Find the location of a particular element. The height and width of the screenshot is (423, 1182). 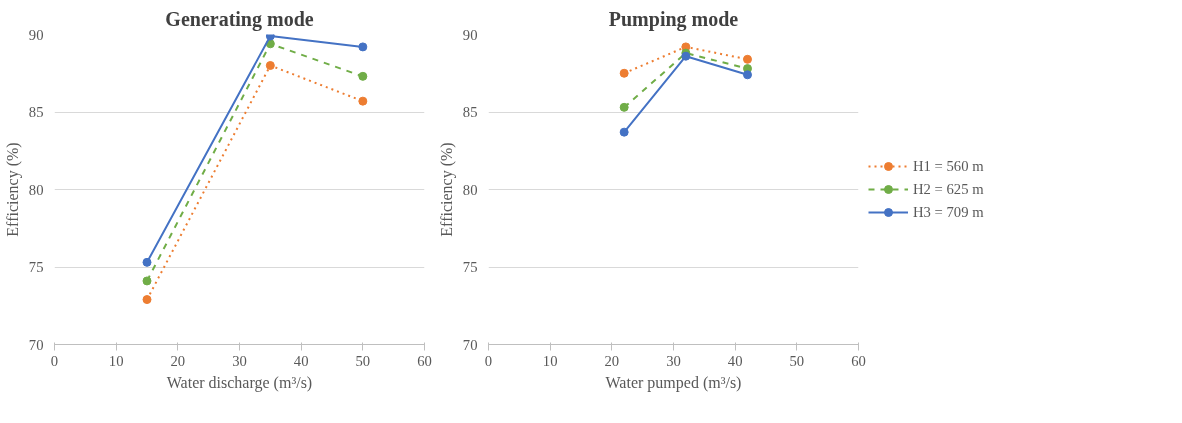

x-axis-title: Water discharge (m³/s) is located at coordinates (239, 382).